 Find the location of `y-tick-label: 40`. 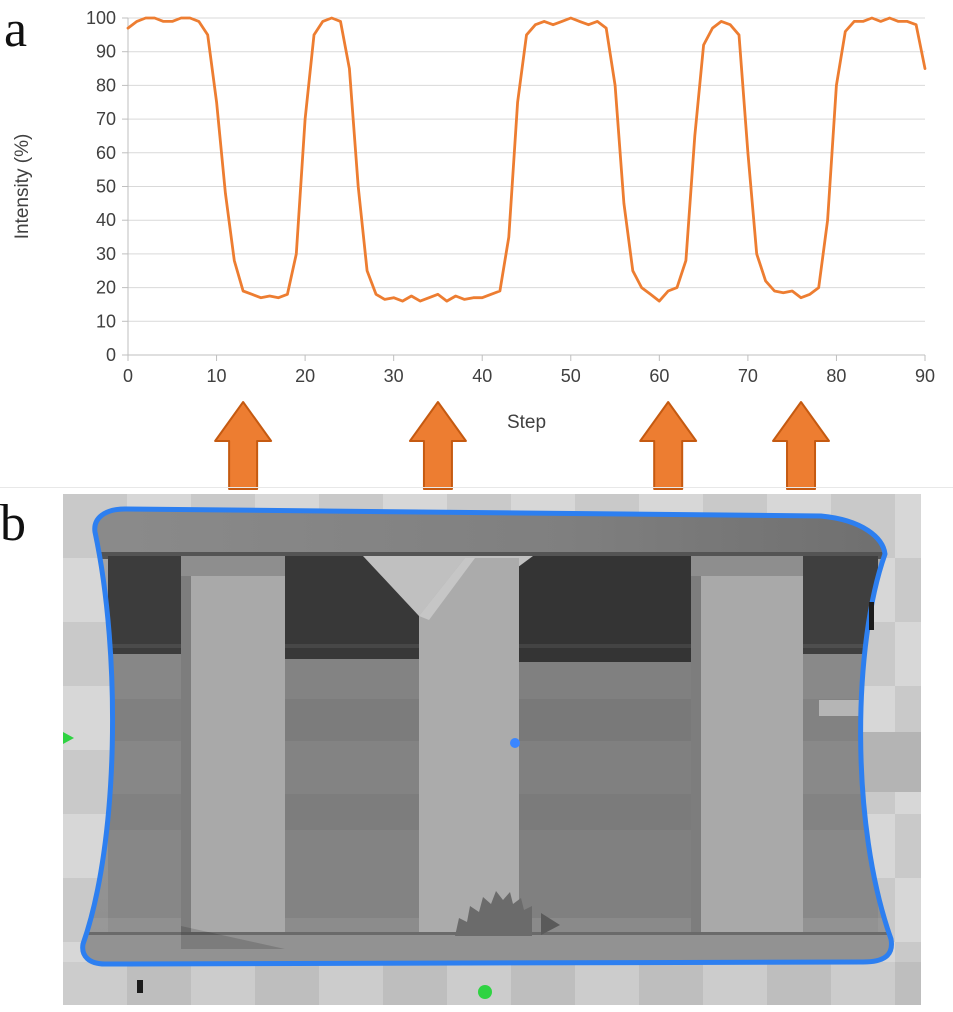

y-tick-label: 40 is located at coordinates (106, 220).